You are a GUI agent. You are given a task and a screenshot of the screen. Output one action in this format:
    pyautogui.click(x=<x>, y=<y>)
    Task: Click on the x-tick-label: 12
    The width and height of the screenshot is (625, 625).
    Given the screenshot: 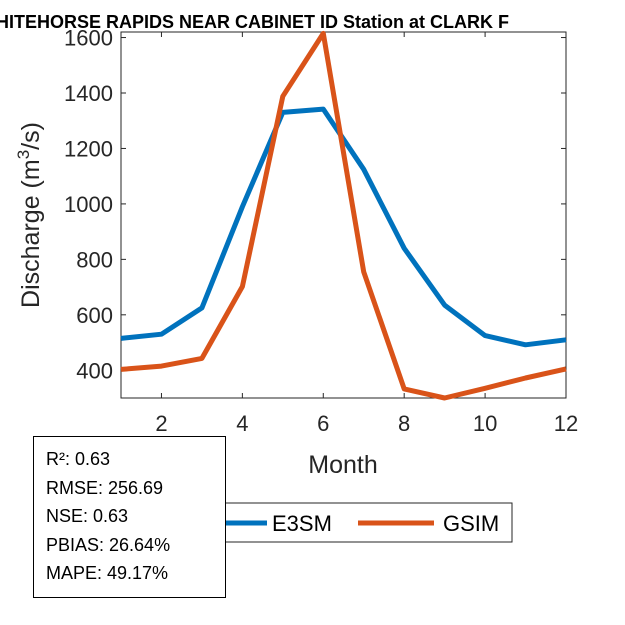 What is the action you would take?
    pyautogui.click(x=566, y=423)
    